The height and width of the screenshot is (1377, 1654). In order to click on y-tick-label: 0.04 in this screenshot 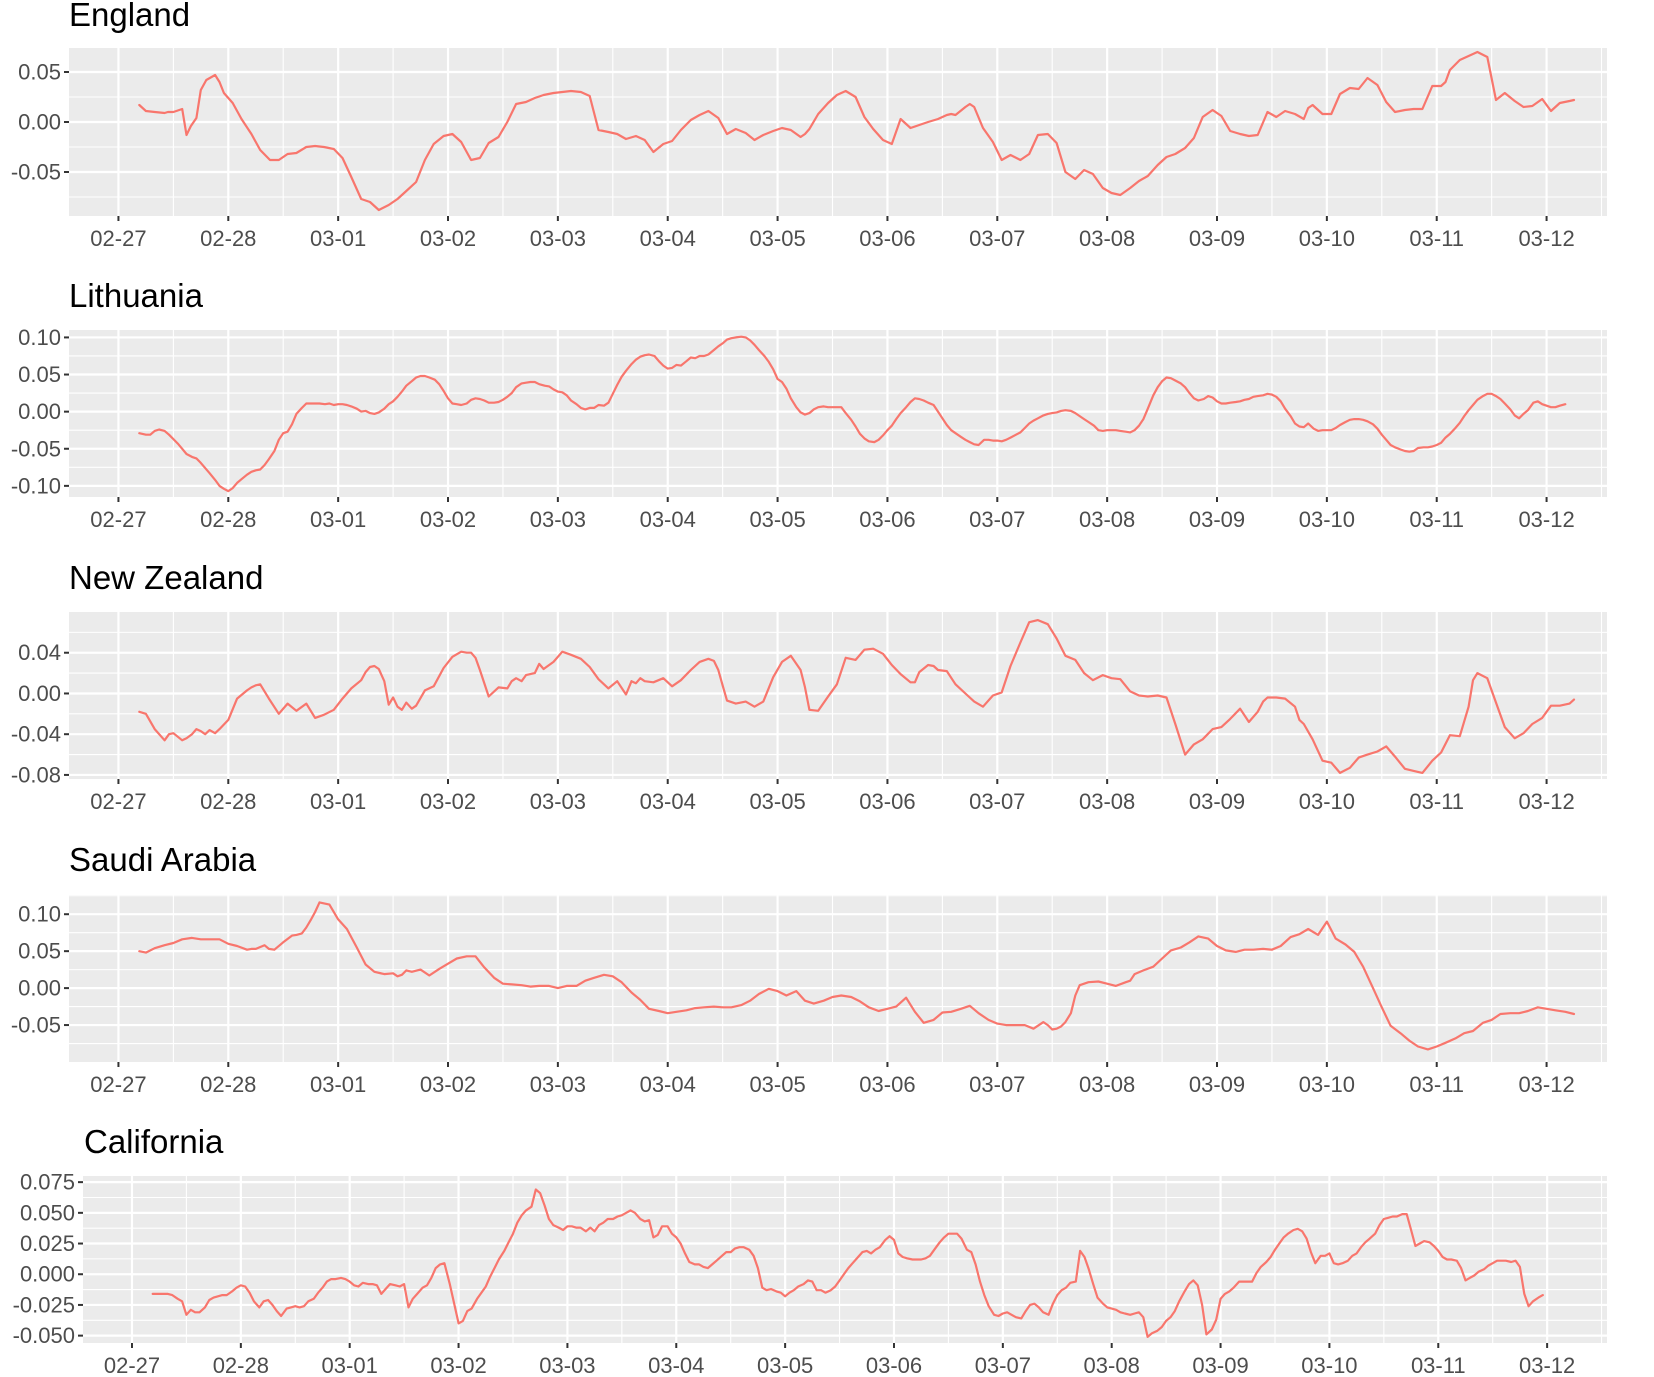, I will do `click(39, 652)`.